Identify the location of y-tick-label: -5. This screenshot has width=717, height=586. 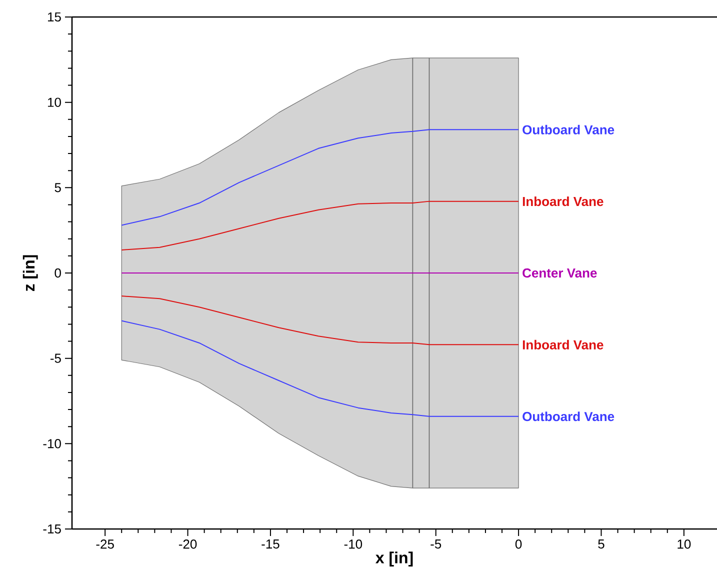
(55, 358).